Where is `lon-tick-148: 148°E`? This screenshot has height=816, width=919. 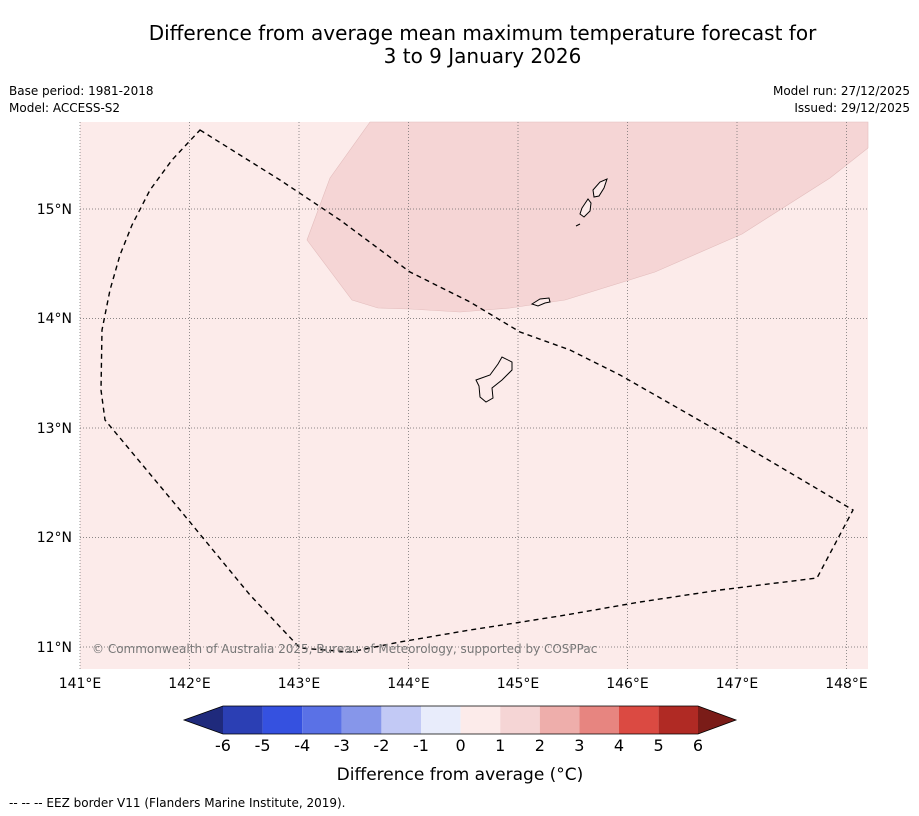 lon-tick-148: 148°E is located at coordinates (846, 684).